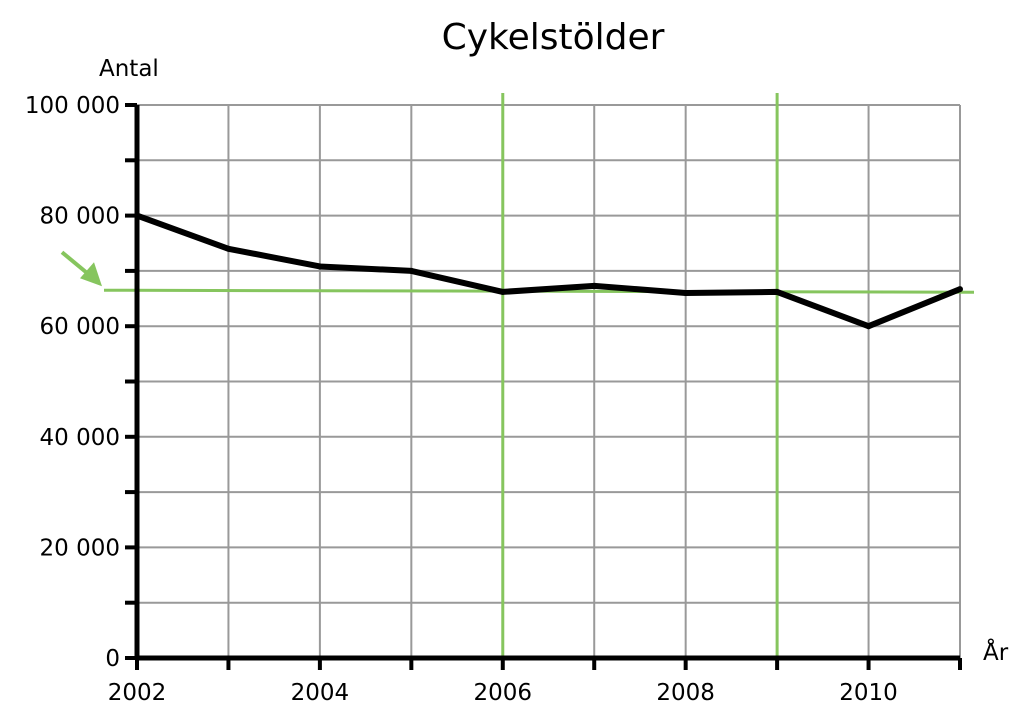  I want to click on series-layer, so click(548, 271).